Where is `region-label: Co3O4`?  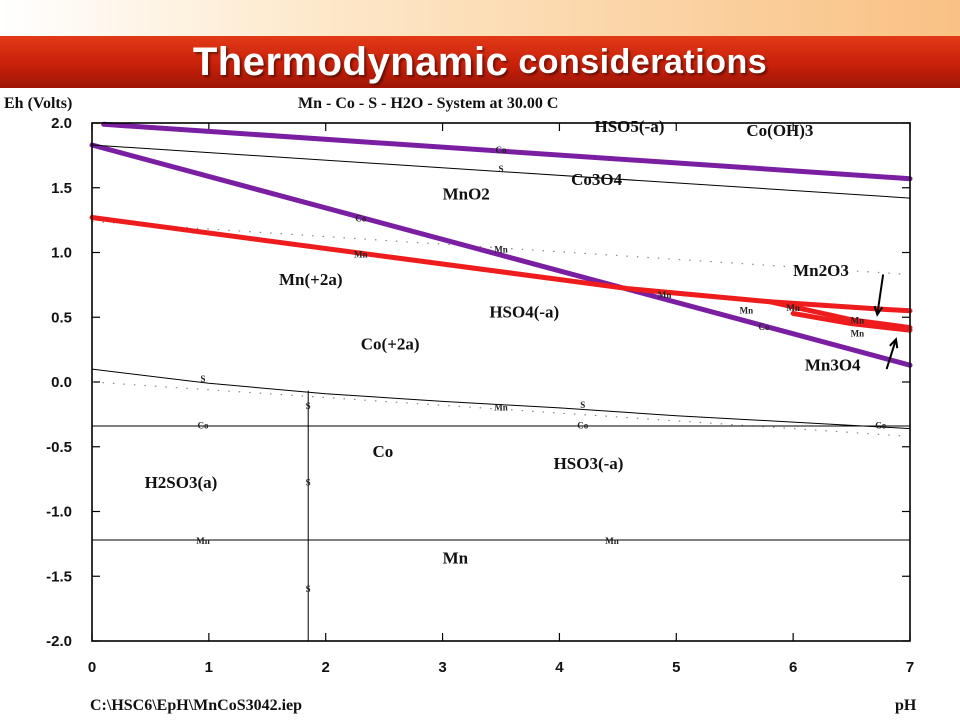
region-label: Co3O4 is located at coordinates (597, 179).